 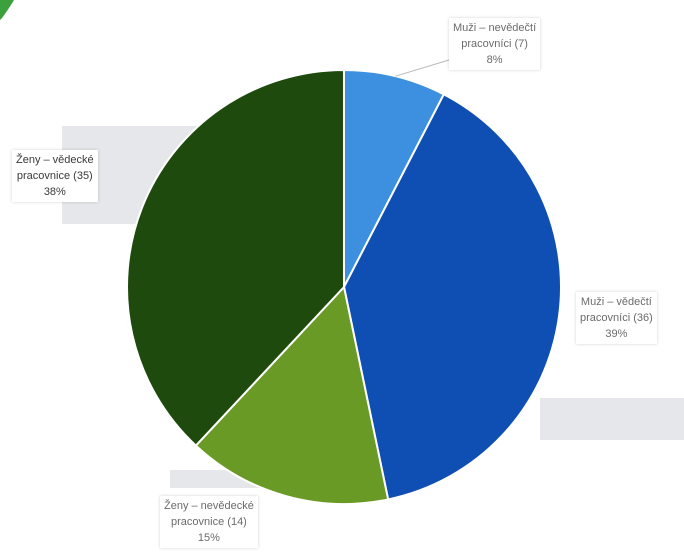 What do you see at coordinates (209, 522) in the screenshot?
I see `slice-label-zeny-nevedecke: Ženy – nevědecké pracovnice (14) 15%` at bounding box center [209, 522].